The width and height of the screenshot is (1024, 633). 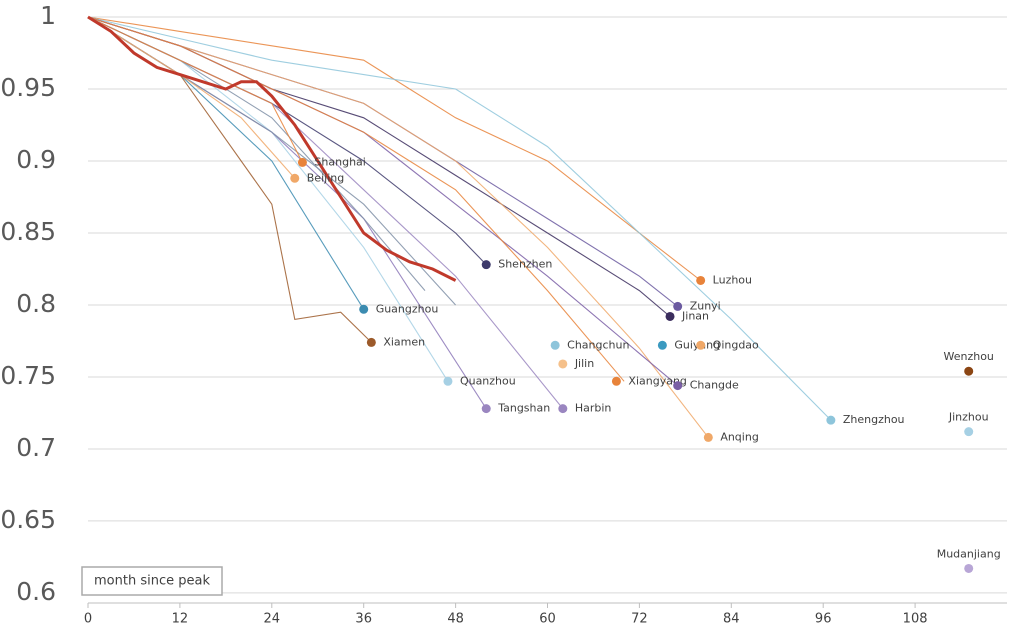 What do you see at coordinates (325, 177) in the screenshot?
I see `point-label: Beijing` at bounding box center [325, 177].